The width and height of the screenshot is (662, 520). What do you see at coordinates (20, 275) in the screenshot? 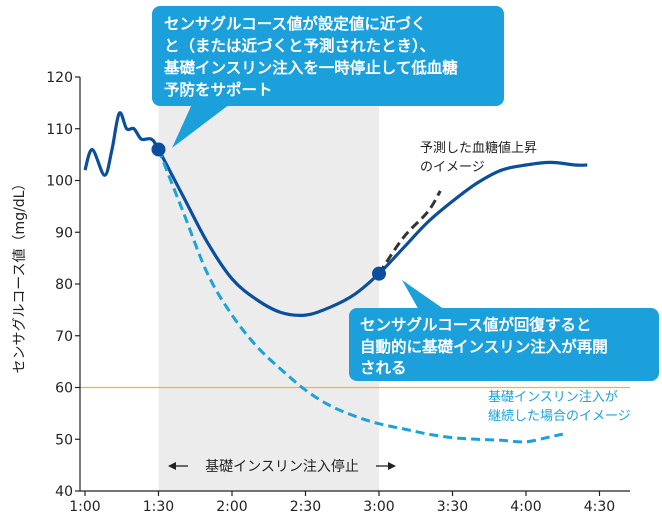
I see `y-axis-label: センサグルコース値（mg/dL）` at bounding box center [20, 275].